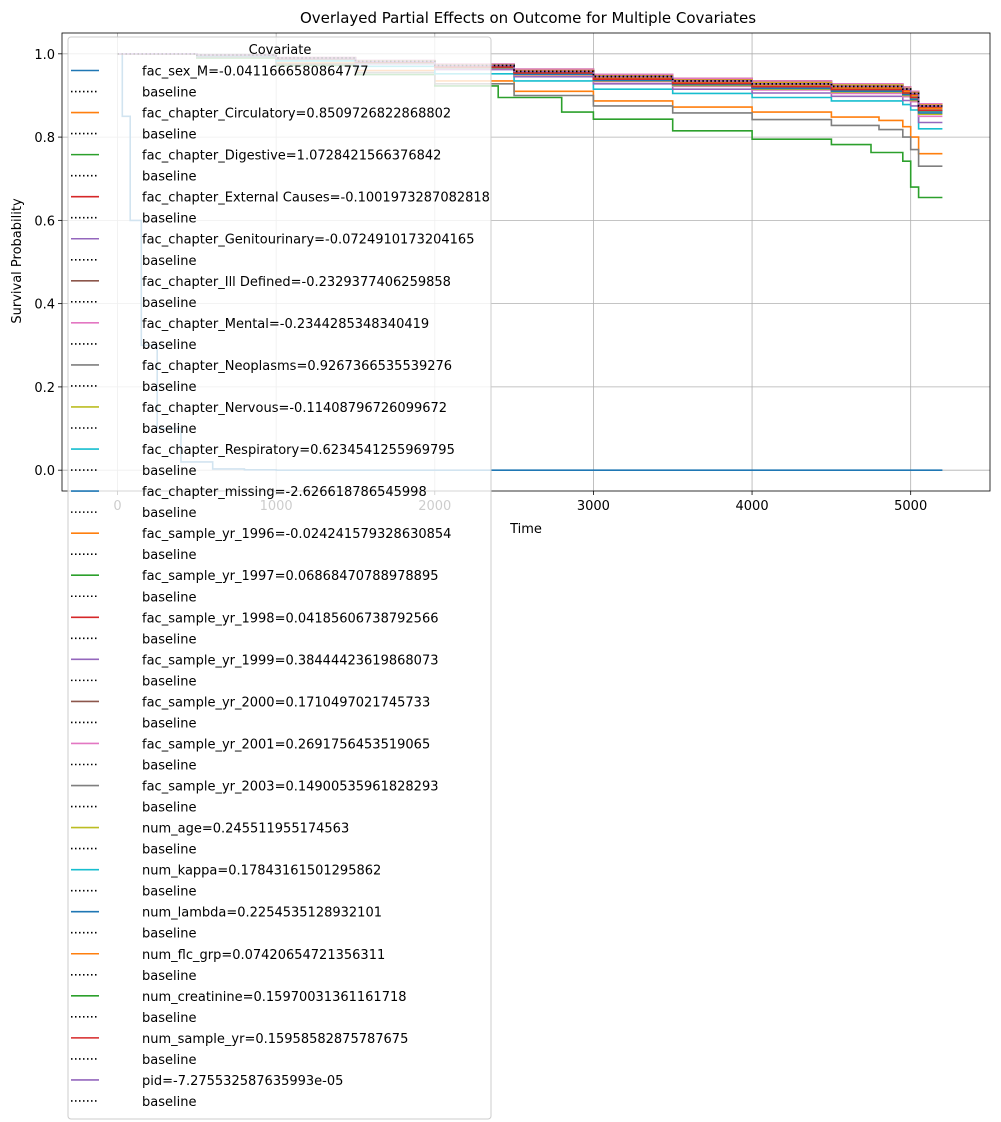 The image size is (1001, 1122). Describe the element at coordinates (274, 997) in the screenshot. I see `legend-label: num_creatinine=0.15970031361161718` at that location.